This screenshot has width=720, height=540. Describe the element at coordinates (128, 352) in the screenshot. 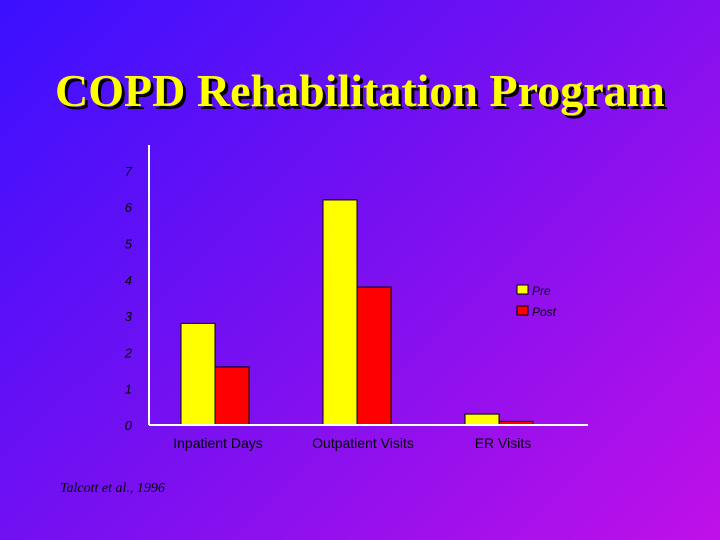

I see `y-tick-label: 2` at that location.